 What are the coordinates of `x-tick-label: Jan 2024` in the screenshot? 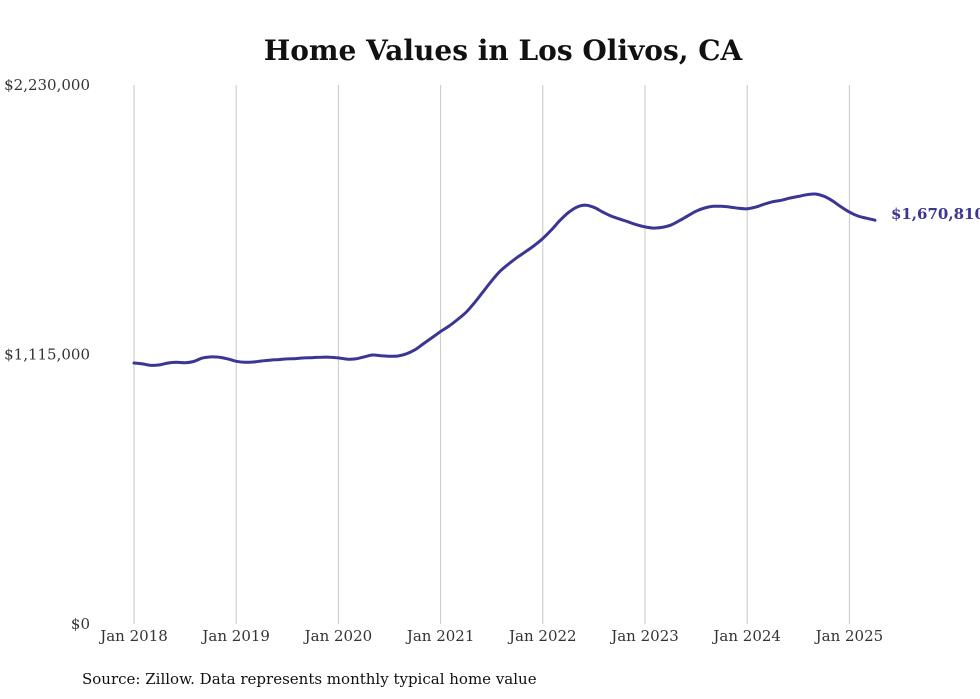 It's located at (746, 636).